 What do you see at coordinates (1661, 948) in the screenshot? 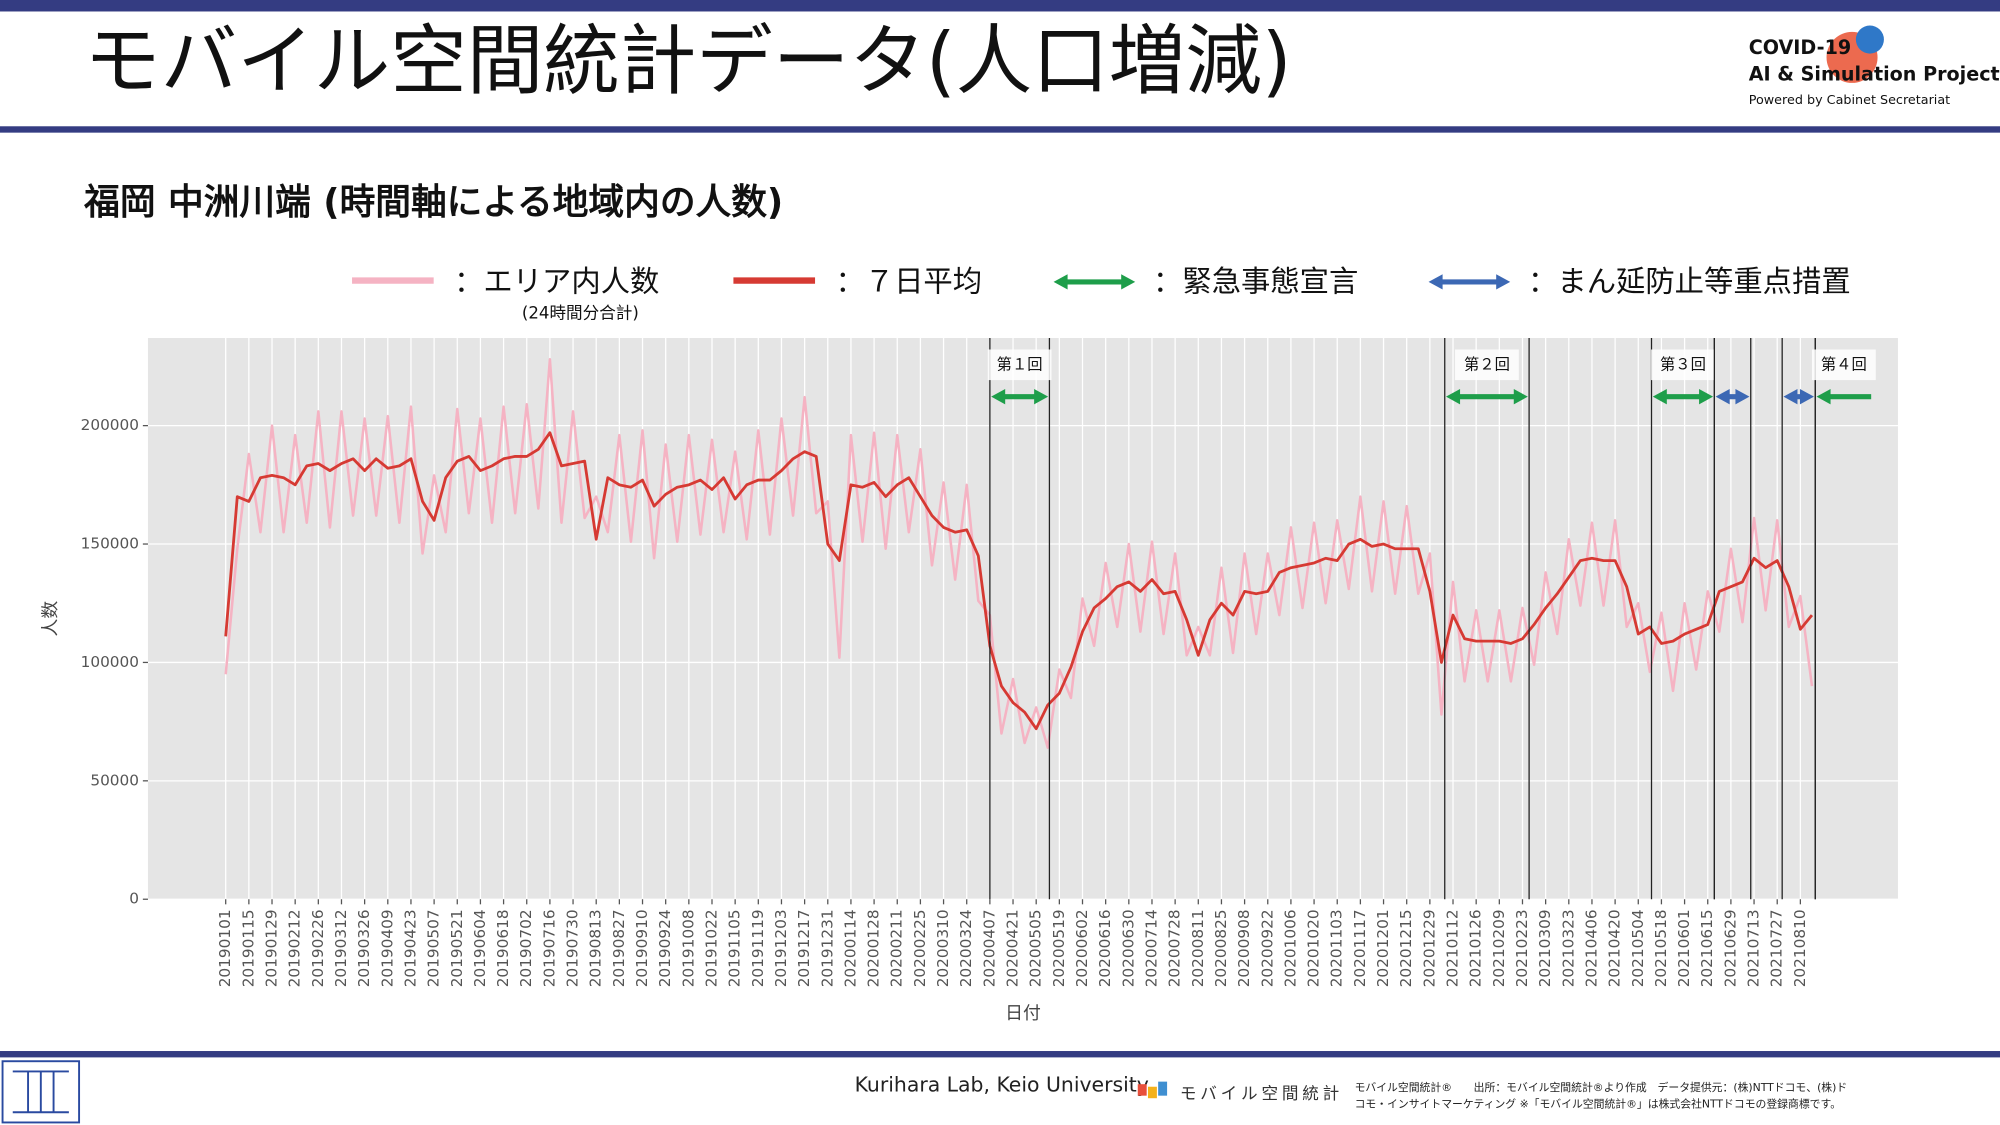
I see `x-tick-label: 20210518` at bounding box center [1661, 948].